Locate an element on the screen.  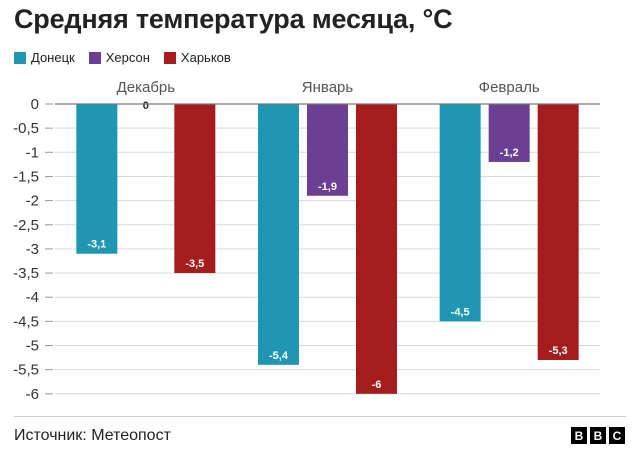
bar-value-label: -6 is located at coordinates (377, 385).